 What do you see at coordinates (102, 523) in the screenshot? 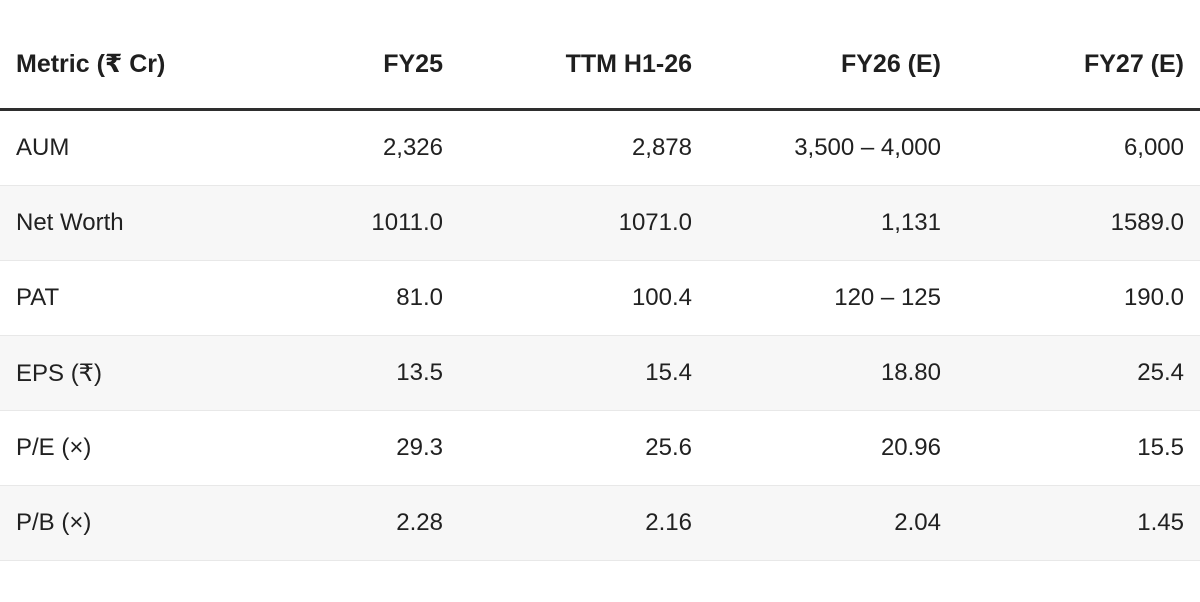
I see `metric-label: P/B (×)` at bounding box center [102, 523].